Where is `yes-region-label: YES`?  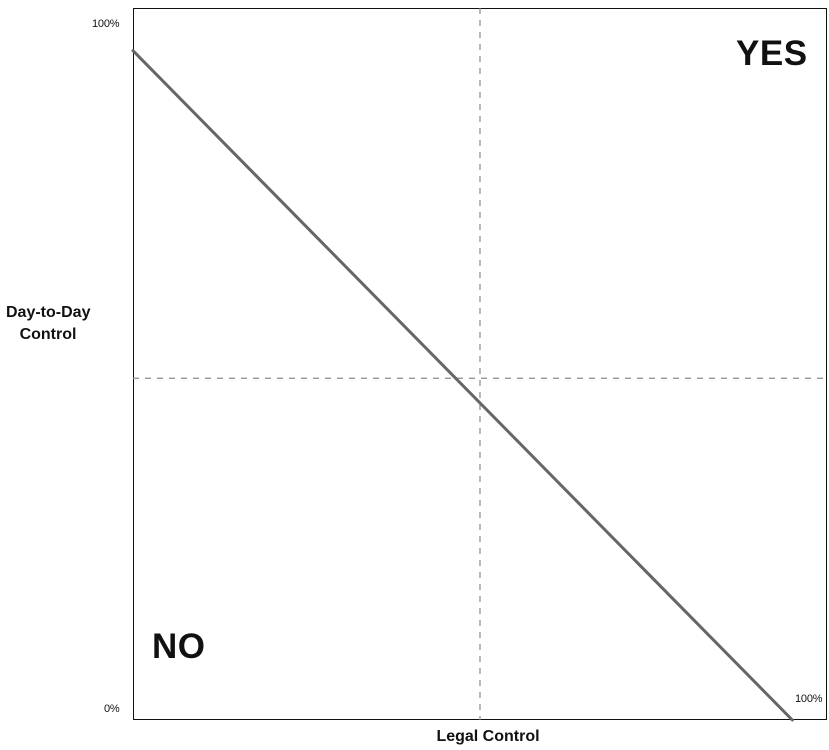 yes-region-label: YES is located at coordinates (772, 53).